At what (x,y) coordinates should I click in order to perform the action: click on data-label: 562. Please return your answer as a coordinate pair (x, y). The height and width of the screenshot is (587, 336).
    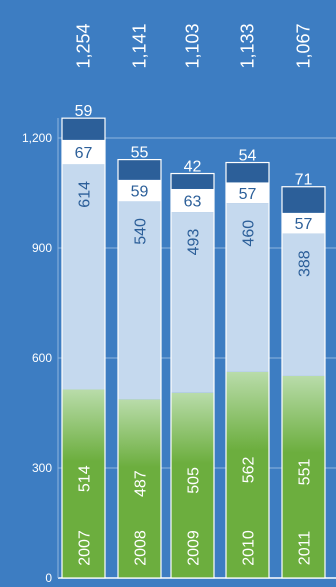
    Looking at the image, I should click on (249, 470).